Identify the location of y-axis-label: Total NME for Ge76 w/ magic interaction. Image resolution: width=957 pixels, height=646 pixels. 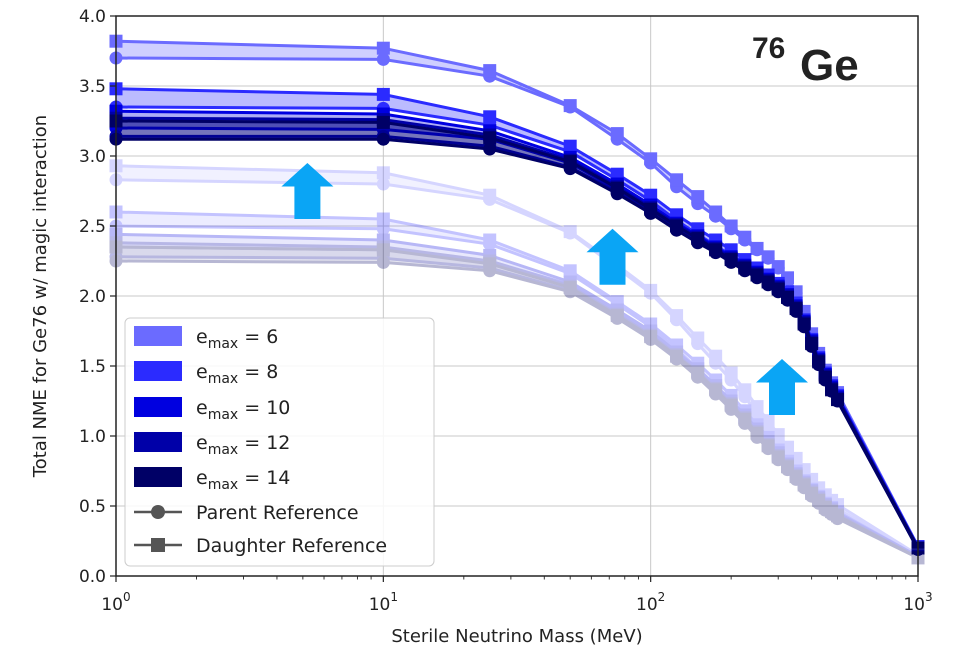
(40, 296).